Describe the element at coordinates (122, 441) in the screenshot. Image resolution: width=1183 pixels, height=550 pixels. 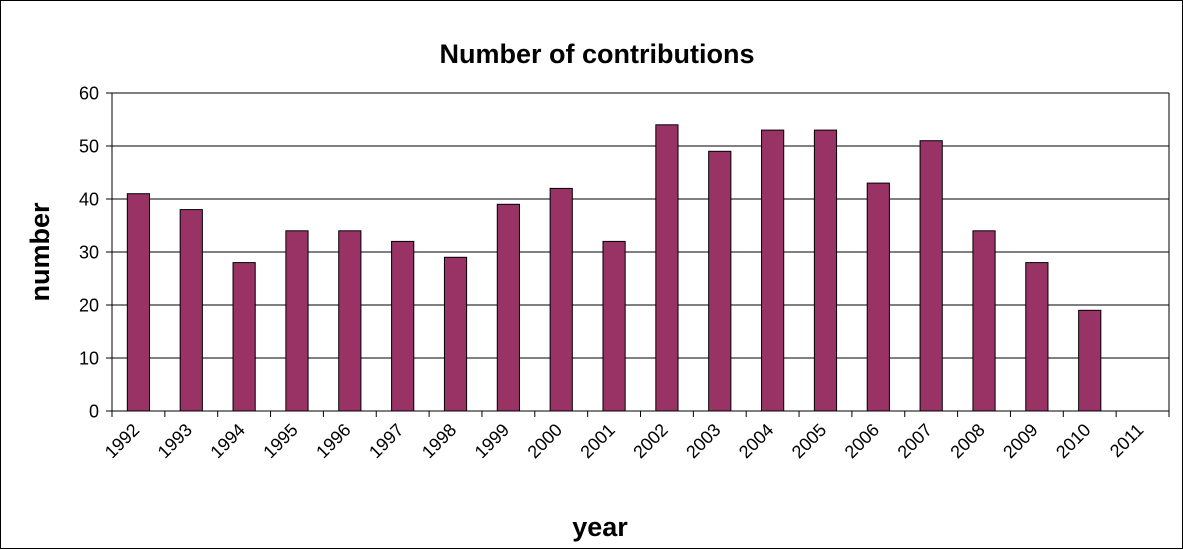
I see `x-tick-label: 1992` at that location.